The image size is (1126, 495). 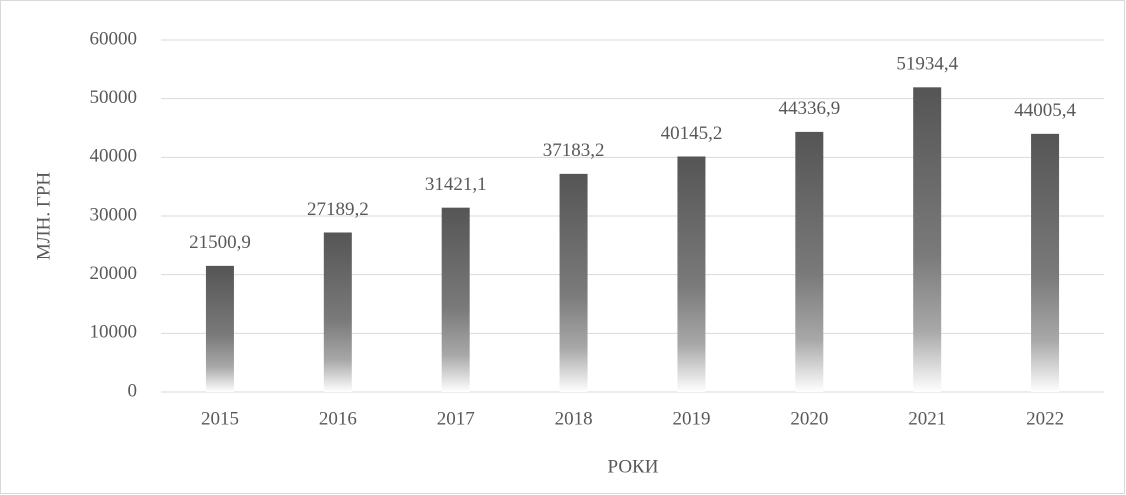 I want to click on data-label: 31421,1, so click(x=456, y=184).